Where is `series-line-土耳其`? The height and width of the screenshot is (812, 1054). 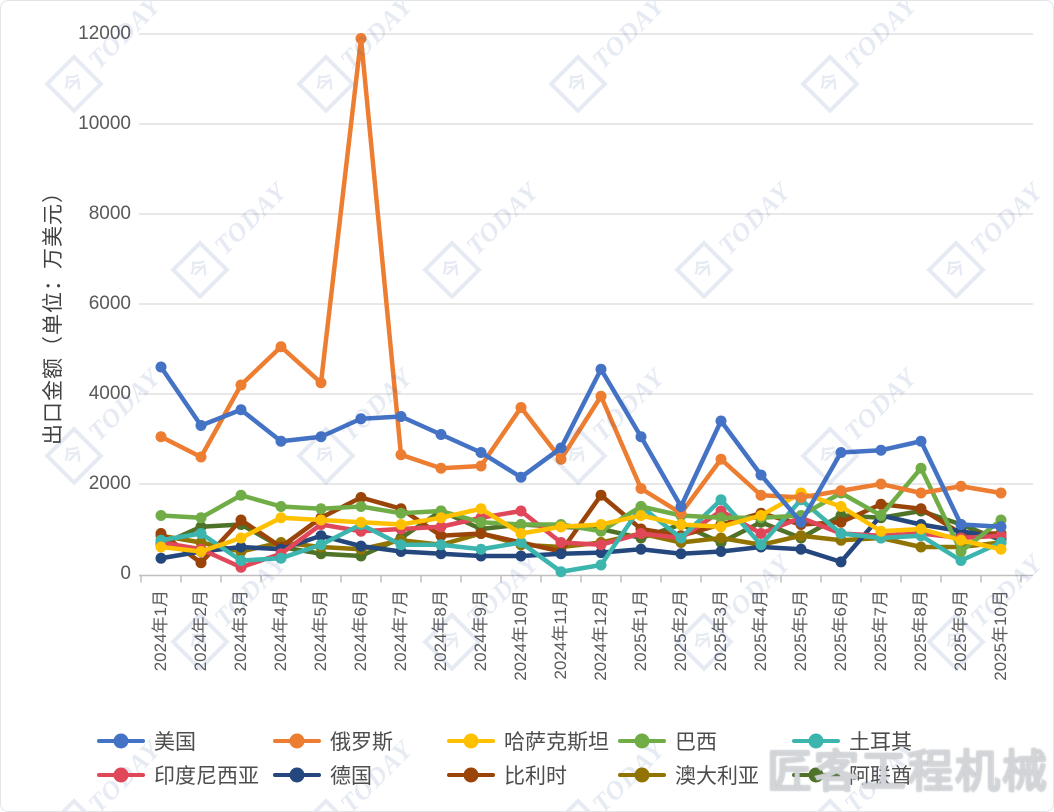
series-line-土耳其 is located at coordinates (581, 535).